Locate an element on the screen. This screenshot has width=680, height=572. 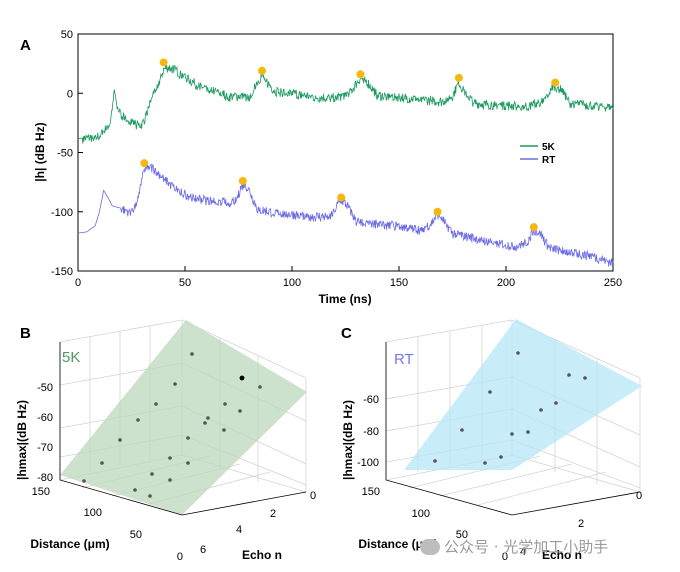
wechat-icon is located at coordinates (430, 547).